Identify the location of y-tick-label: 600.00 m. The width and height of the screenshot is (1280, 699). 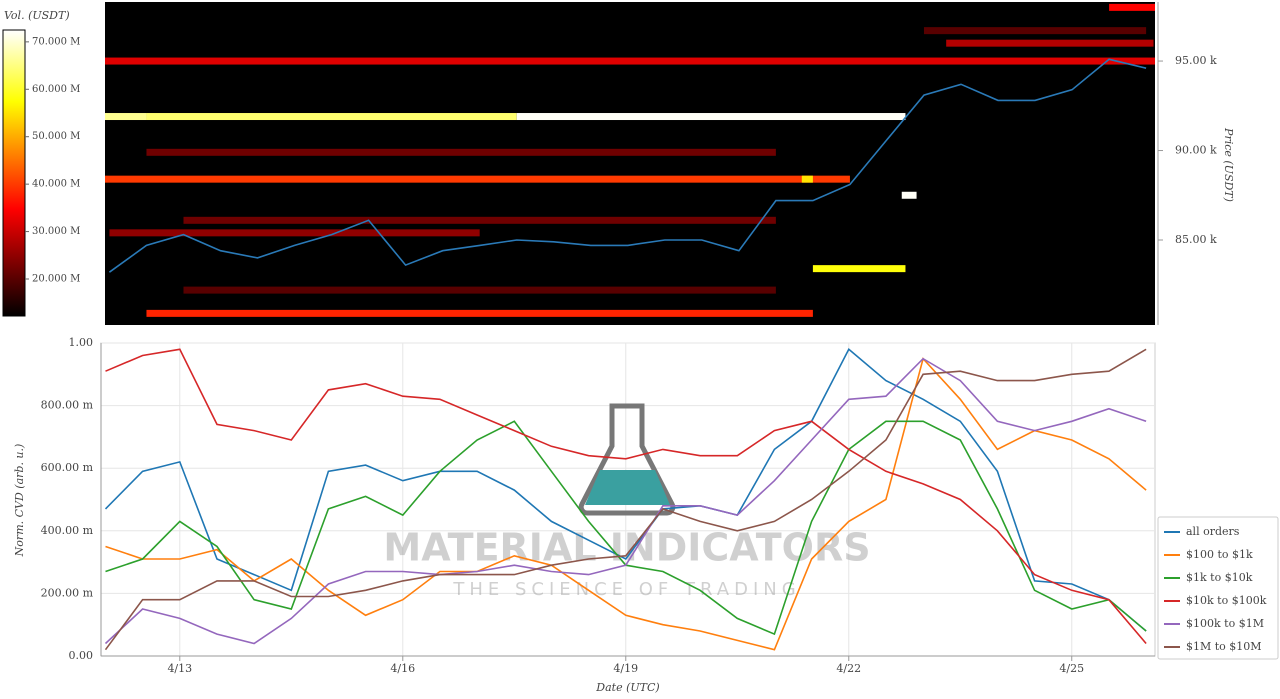
(67, 467).